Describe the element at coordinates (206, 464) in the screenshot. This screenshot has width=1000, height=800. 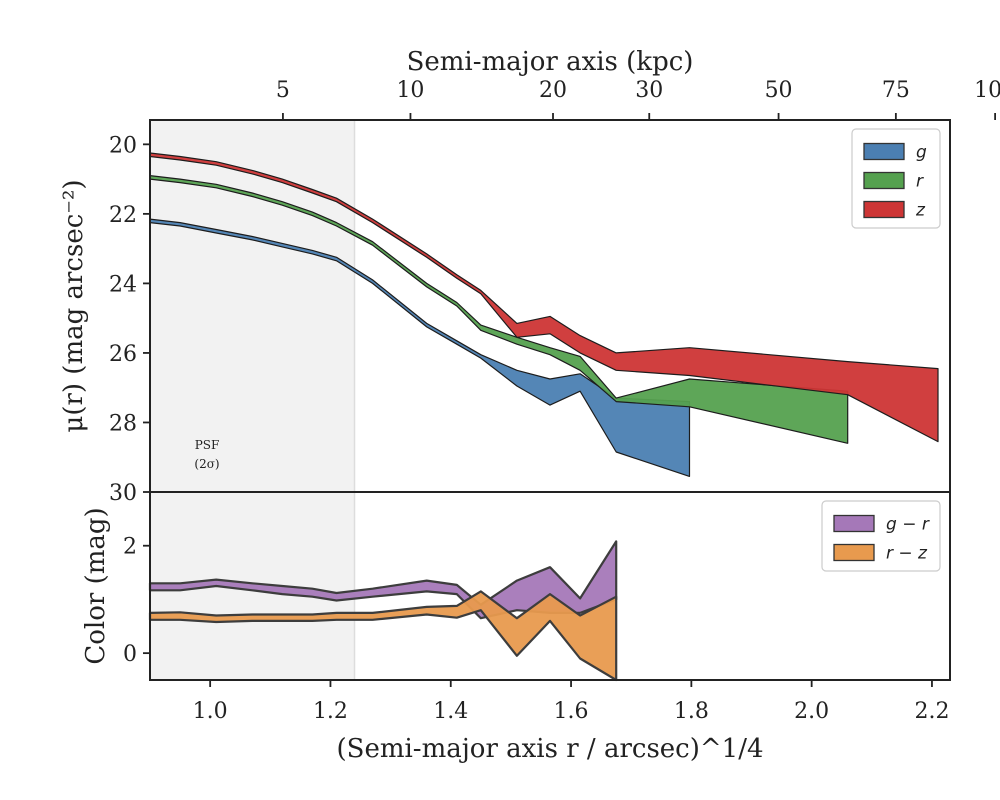
I see `psf-label-line2: (2σ)` at that location.